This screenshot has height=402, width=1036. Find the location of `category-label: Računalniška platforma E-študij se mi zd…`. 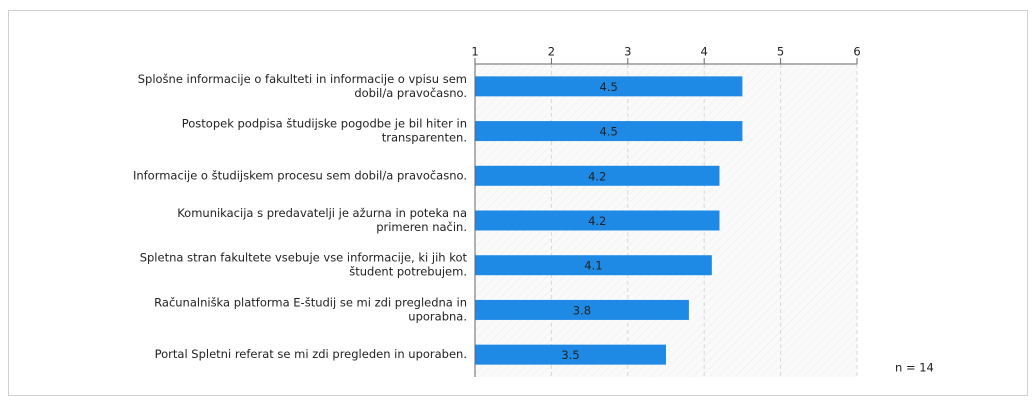

category-label: Računalniška platforma E-študij se mi zd… is located at coordinates (310, 302).